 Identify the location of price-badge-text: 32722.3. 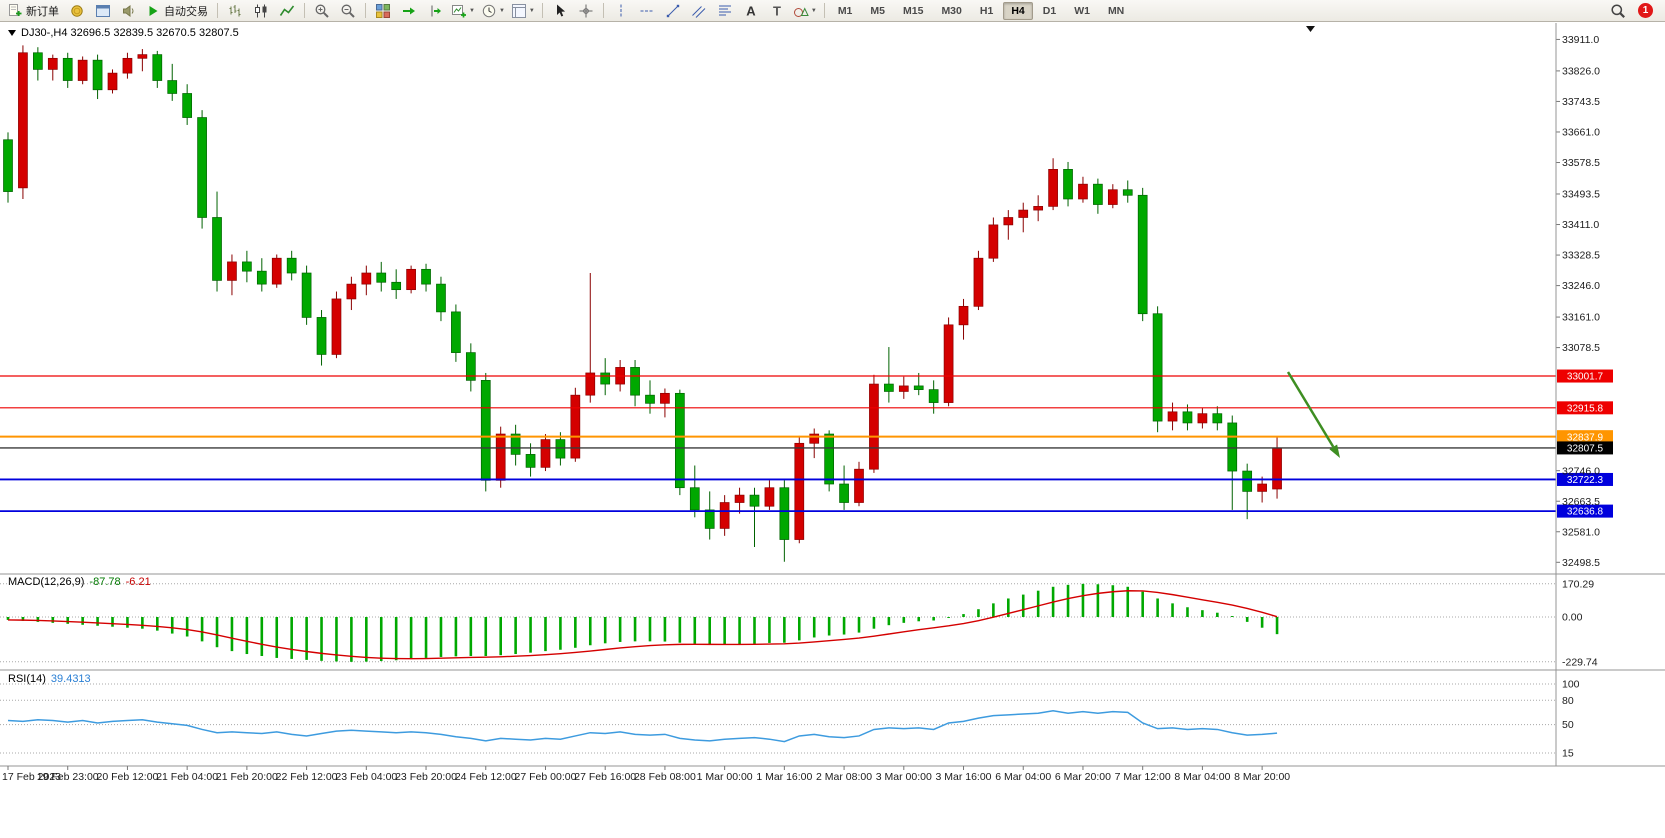
(1585, 480).